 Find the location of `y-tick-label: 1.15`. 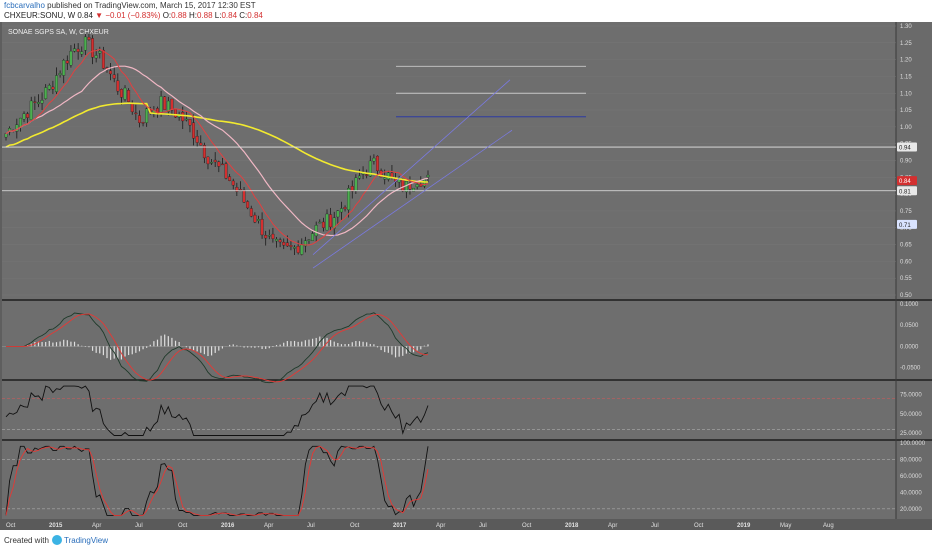

y-tick-label: 1.15 is located at coordinates (906, 77).